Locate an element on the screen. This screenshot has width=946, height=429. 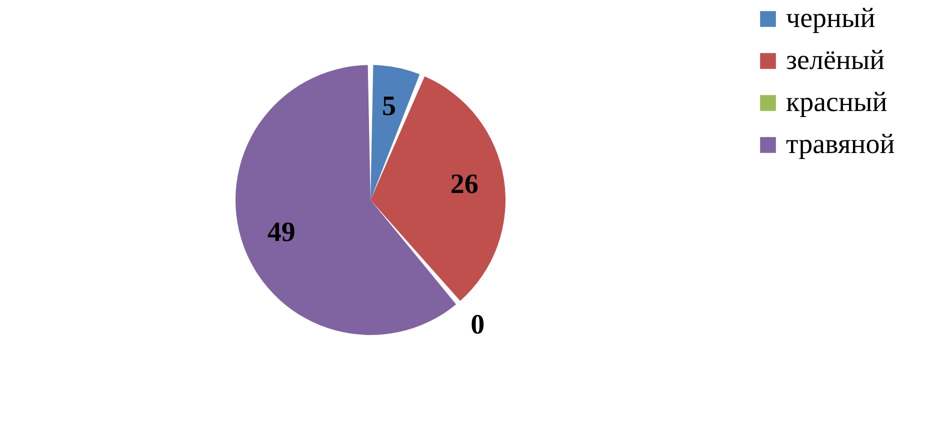
legend-label: красный is located at coordinates (837, 102).